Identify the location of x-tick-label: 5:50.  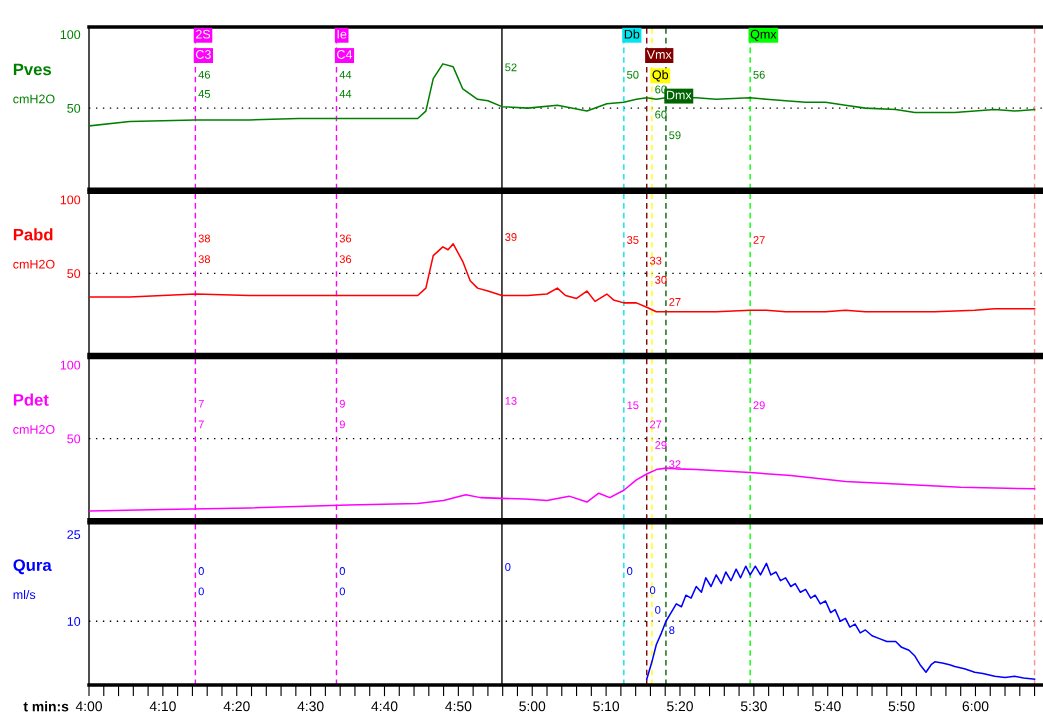
(901, 706).